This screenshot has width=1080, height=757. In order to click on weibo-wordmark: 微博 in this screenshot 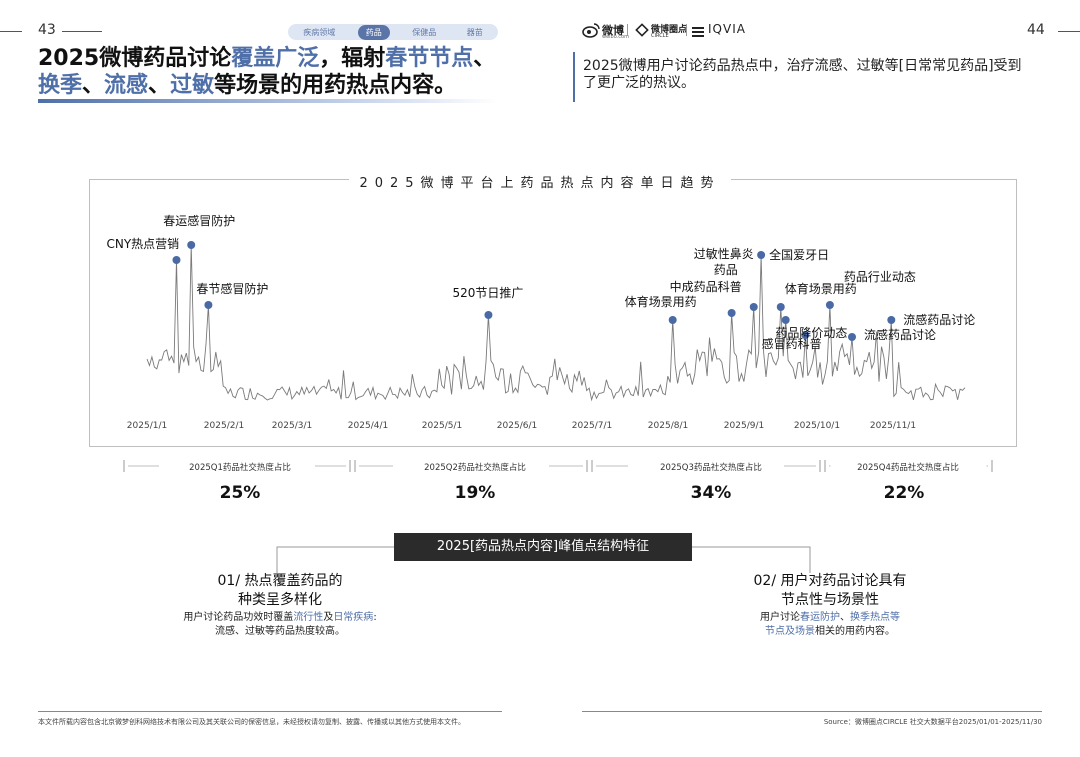, I will do `click(613, 30)`.